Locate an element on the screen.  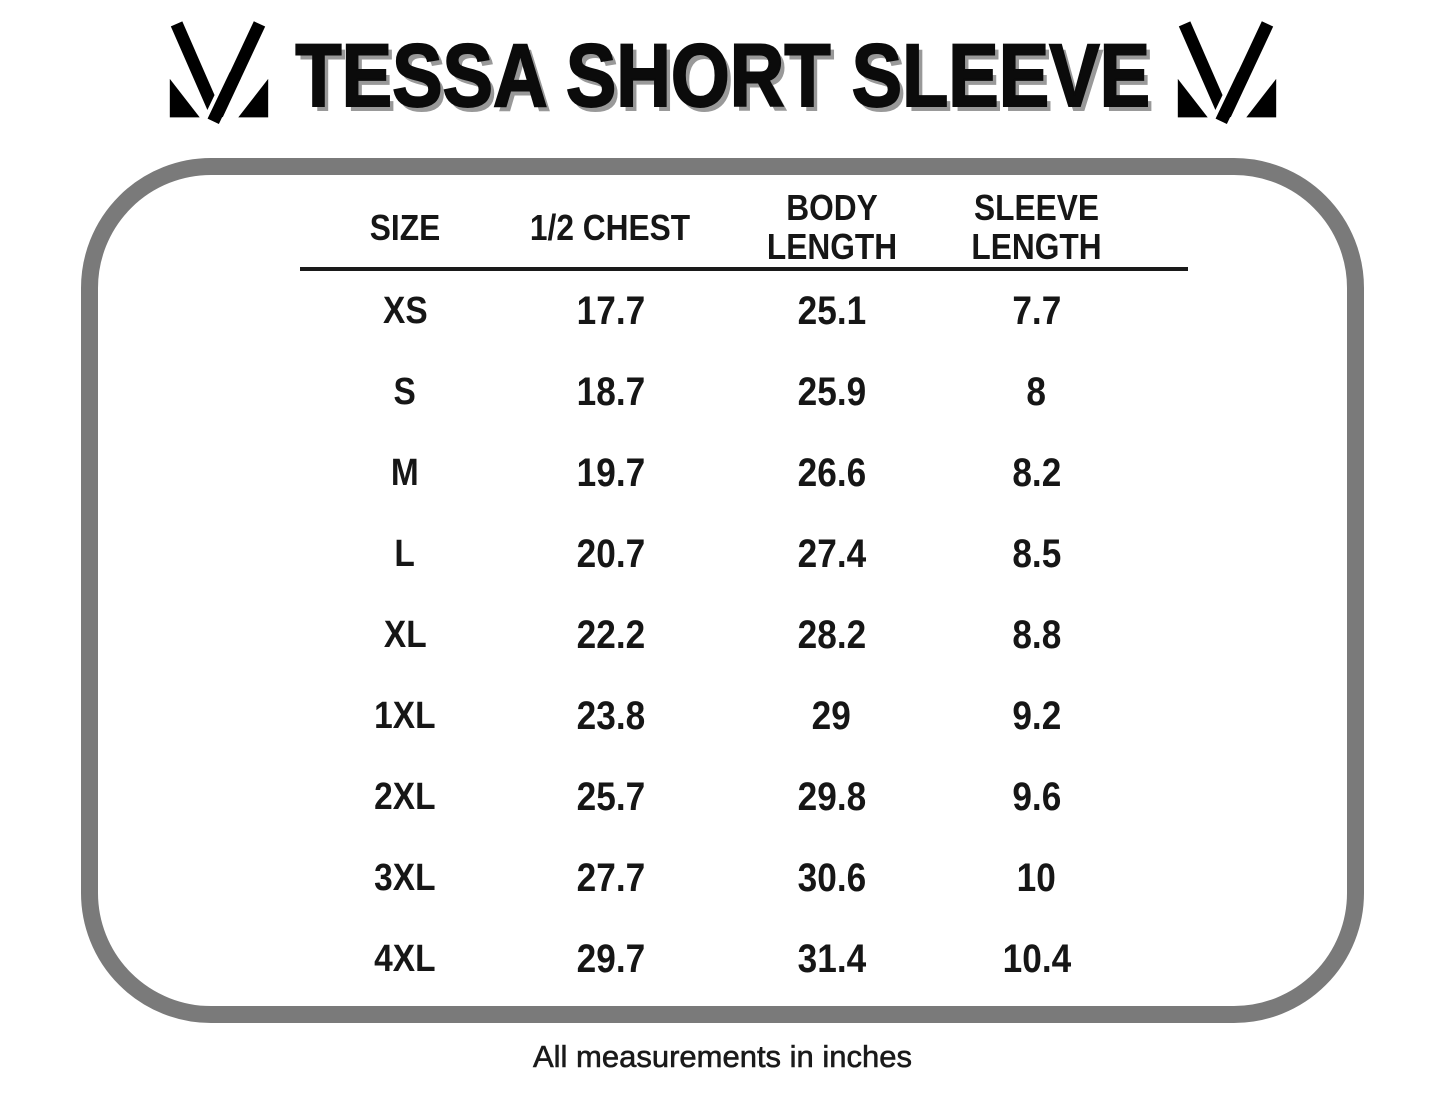
column-header-size: SIZE is located at coordinates (405, 227).